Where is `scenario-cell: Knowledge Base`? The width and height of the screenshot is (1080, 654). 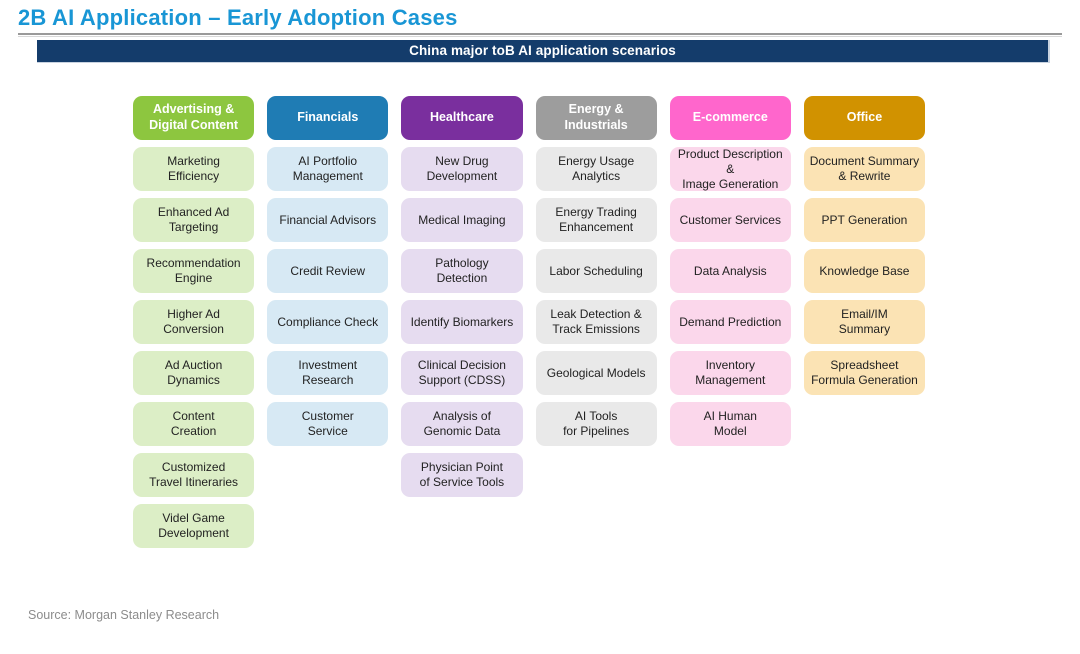
scenario-cell: Knowledge Base is located at coordinates (864, 271).